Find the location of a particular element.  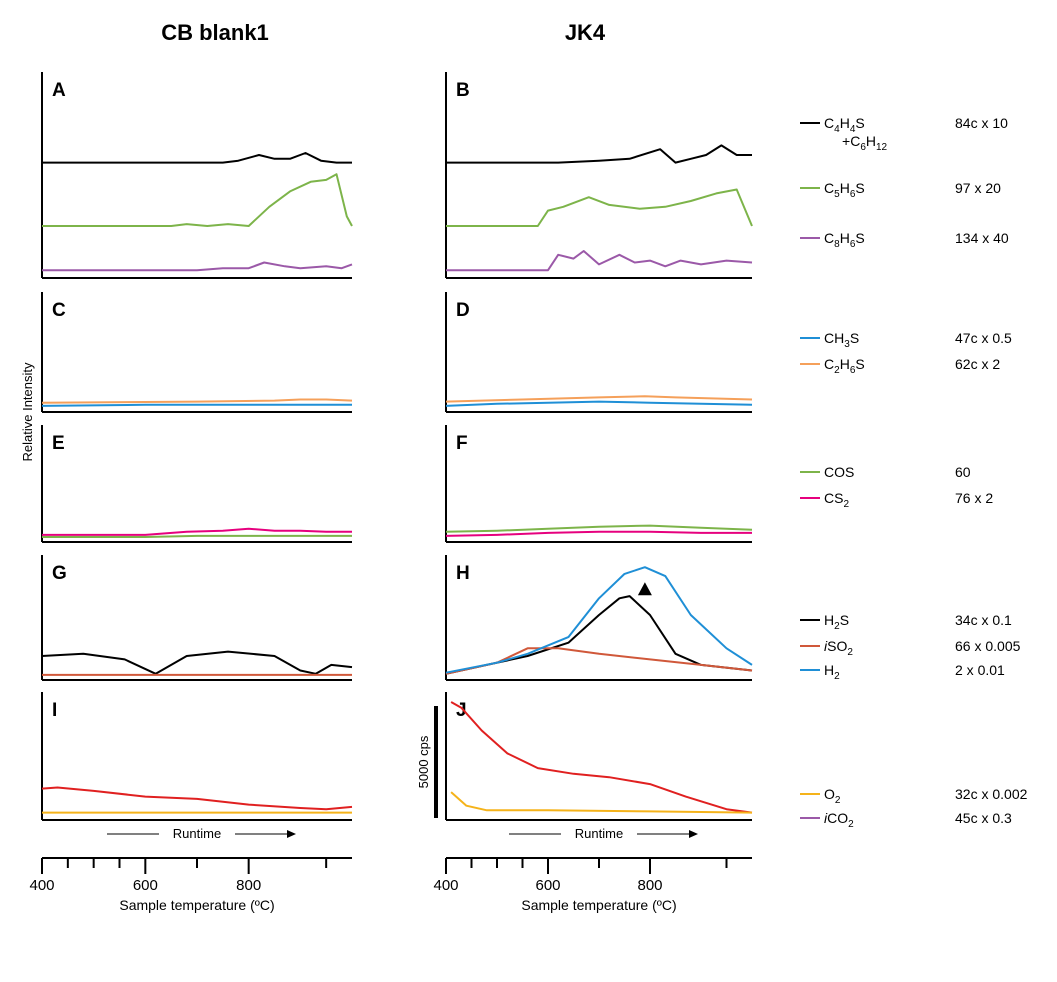

panel-letter: A is located at coordinates (59, 90).